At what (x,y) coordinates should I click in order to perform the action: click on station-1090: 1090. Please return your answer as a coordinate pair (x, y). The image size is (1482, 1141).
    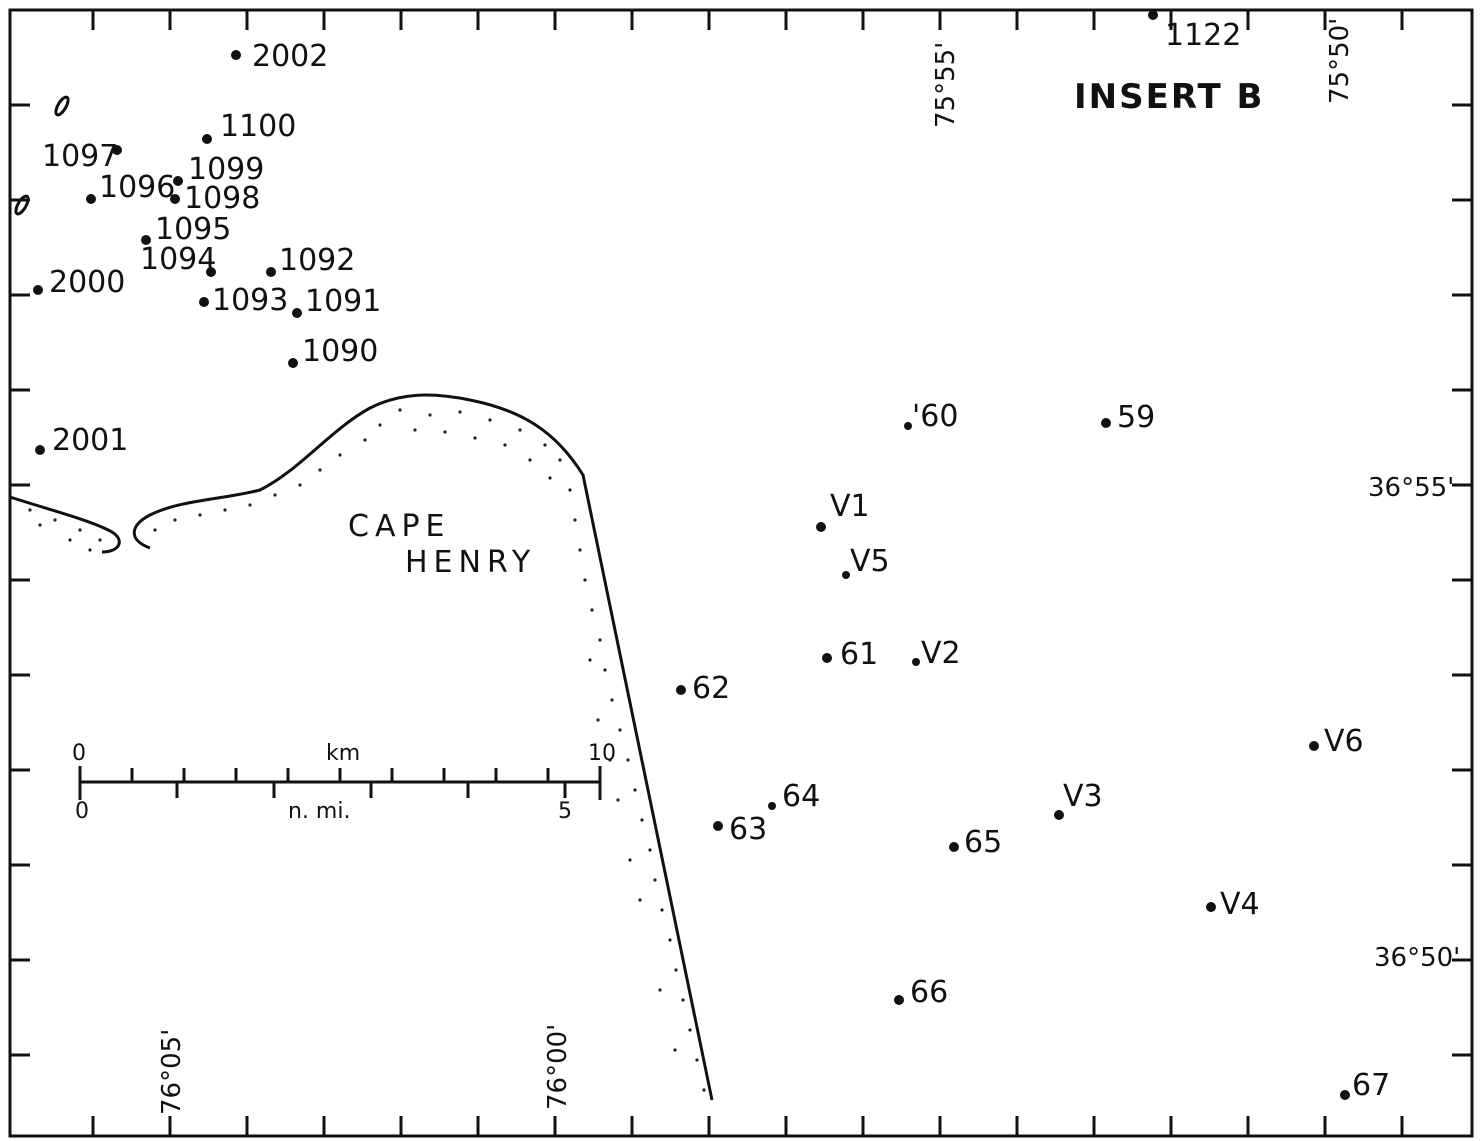
    Looking at the image, I should click on (333, 351).